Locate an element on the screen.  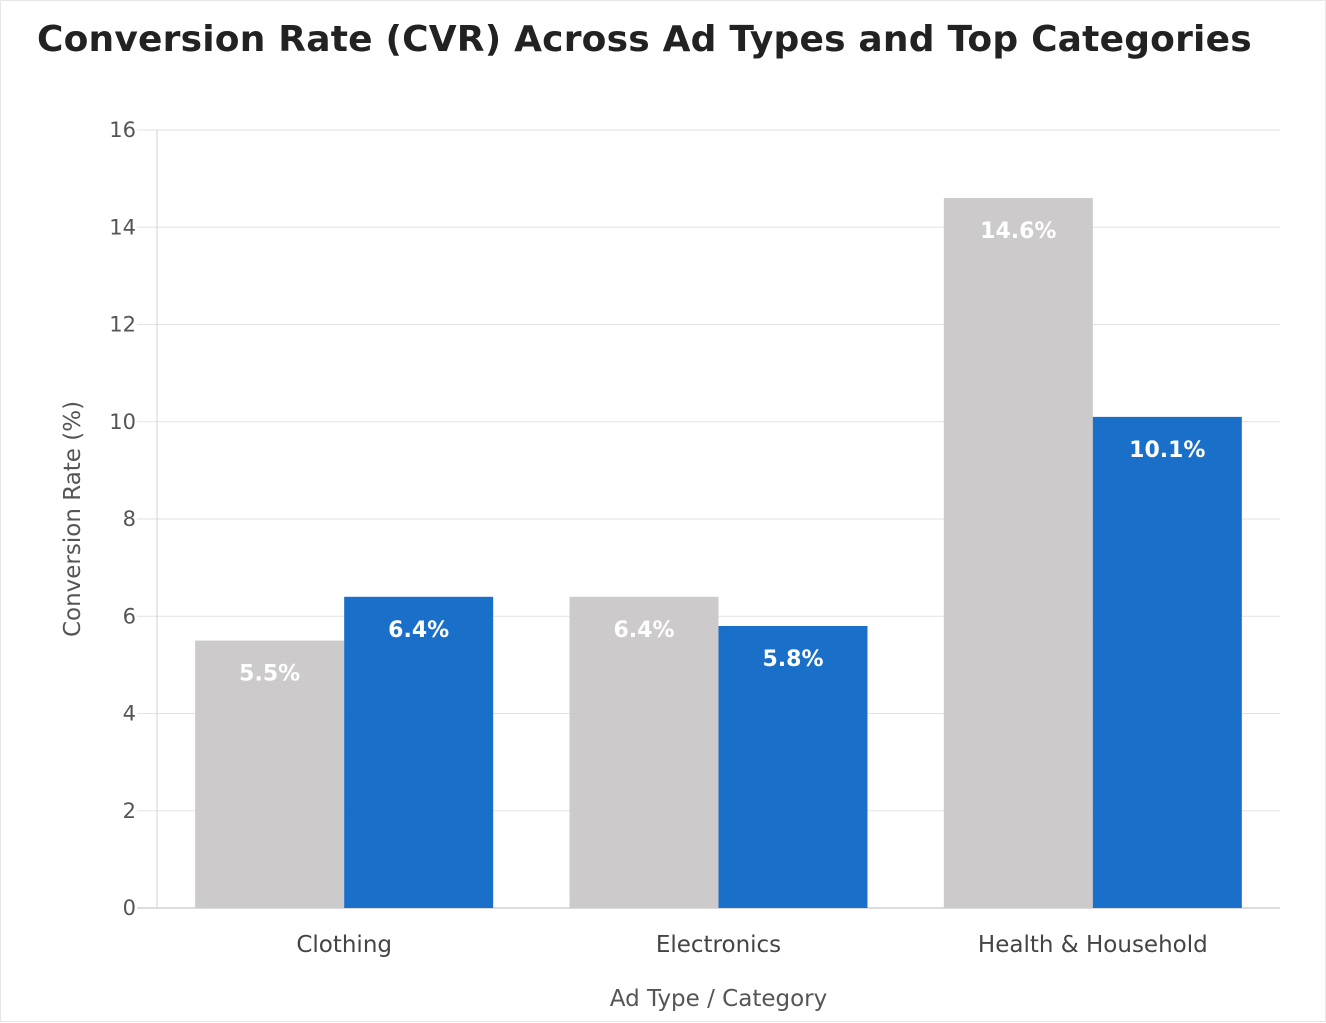
y-tick-label: 12 is located at coordinates (122, 325).